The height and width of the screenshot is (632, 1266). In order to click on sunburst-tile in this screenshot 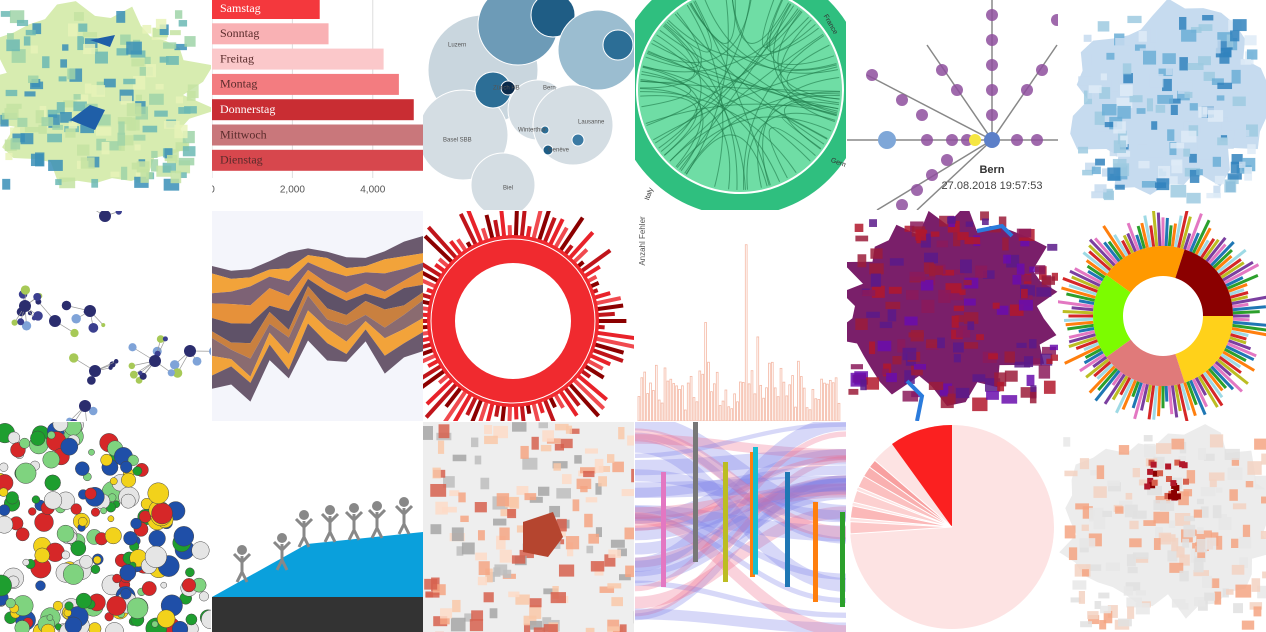, I will do `click(528, 316)`.